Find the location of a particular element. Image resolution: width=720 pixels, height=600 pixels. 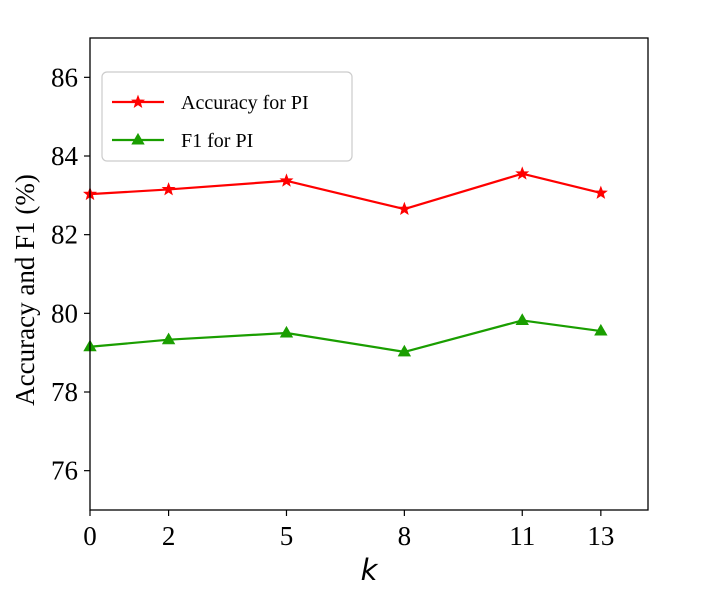

x-axis-label: k is located at coordinates (370, 570).